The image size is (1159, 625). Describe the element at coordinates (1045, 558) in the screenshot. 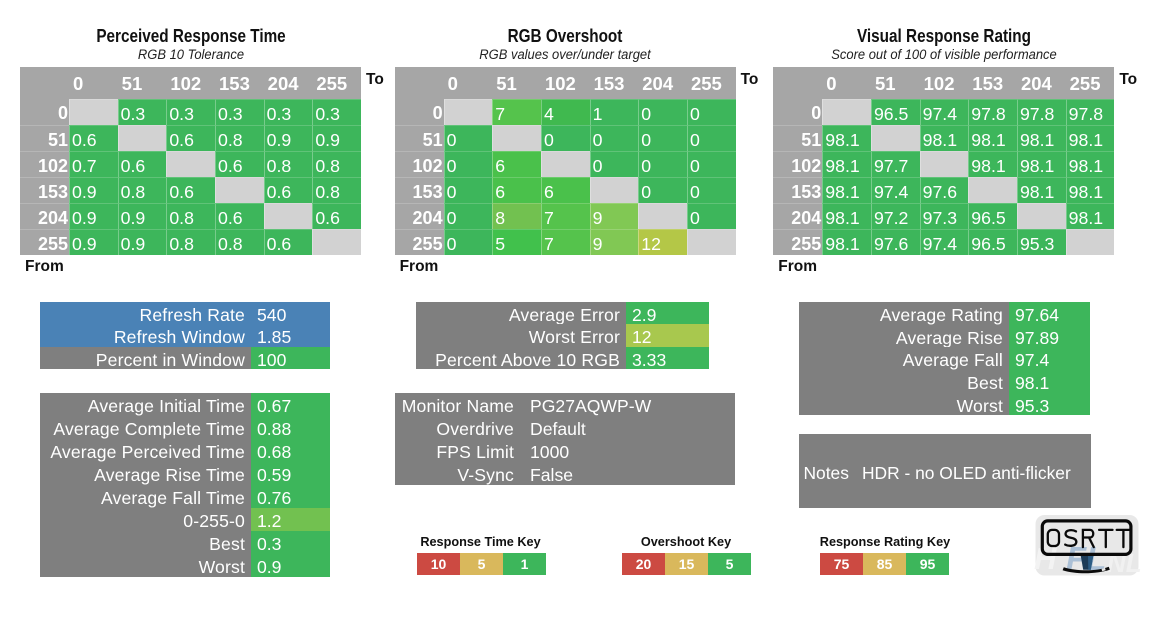

I see `svg-text: H` at that location.